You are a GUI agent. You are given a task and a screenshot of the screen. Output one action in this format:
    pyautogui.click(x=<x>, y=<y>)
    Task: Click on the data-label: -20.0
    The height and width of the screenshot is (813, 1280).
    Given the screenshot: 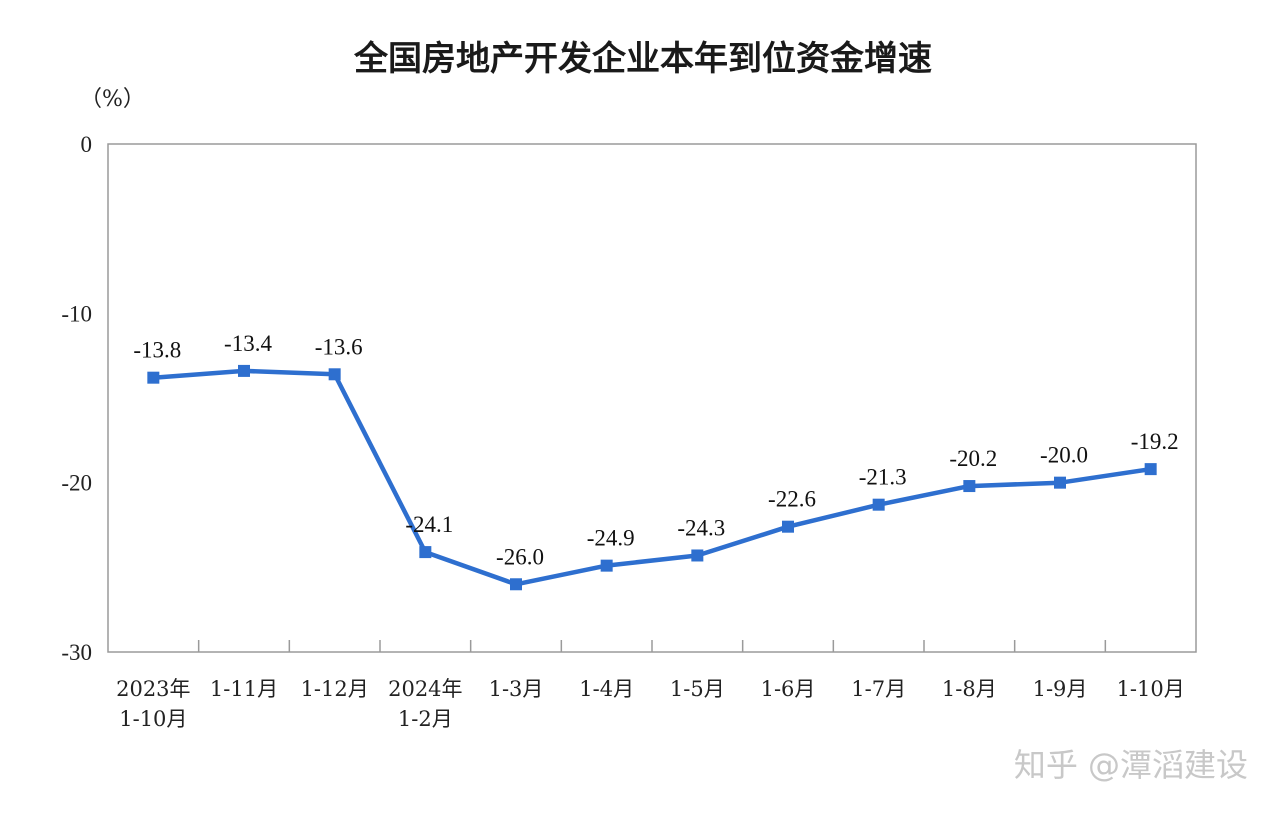 What is the action you would take?
    pyautogui.click(x=1064, y=455)
    